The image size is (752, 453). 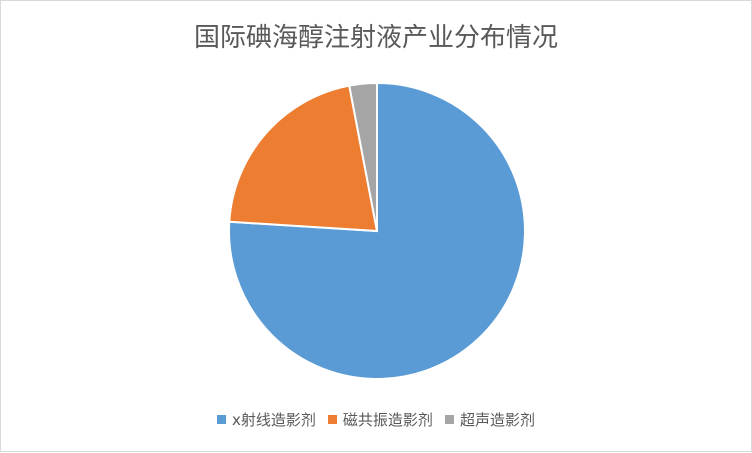 I want to click on chart-title: 国际碘海醇注射液产业分布情况, so click(x=375, y=38).